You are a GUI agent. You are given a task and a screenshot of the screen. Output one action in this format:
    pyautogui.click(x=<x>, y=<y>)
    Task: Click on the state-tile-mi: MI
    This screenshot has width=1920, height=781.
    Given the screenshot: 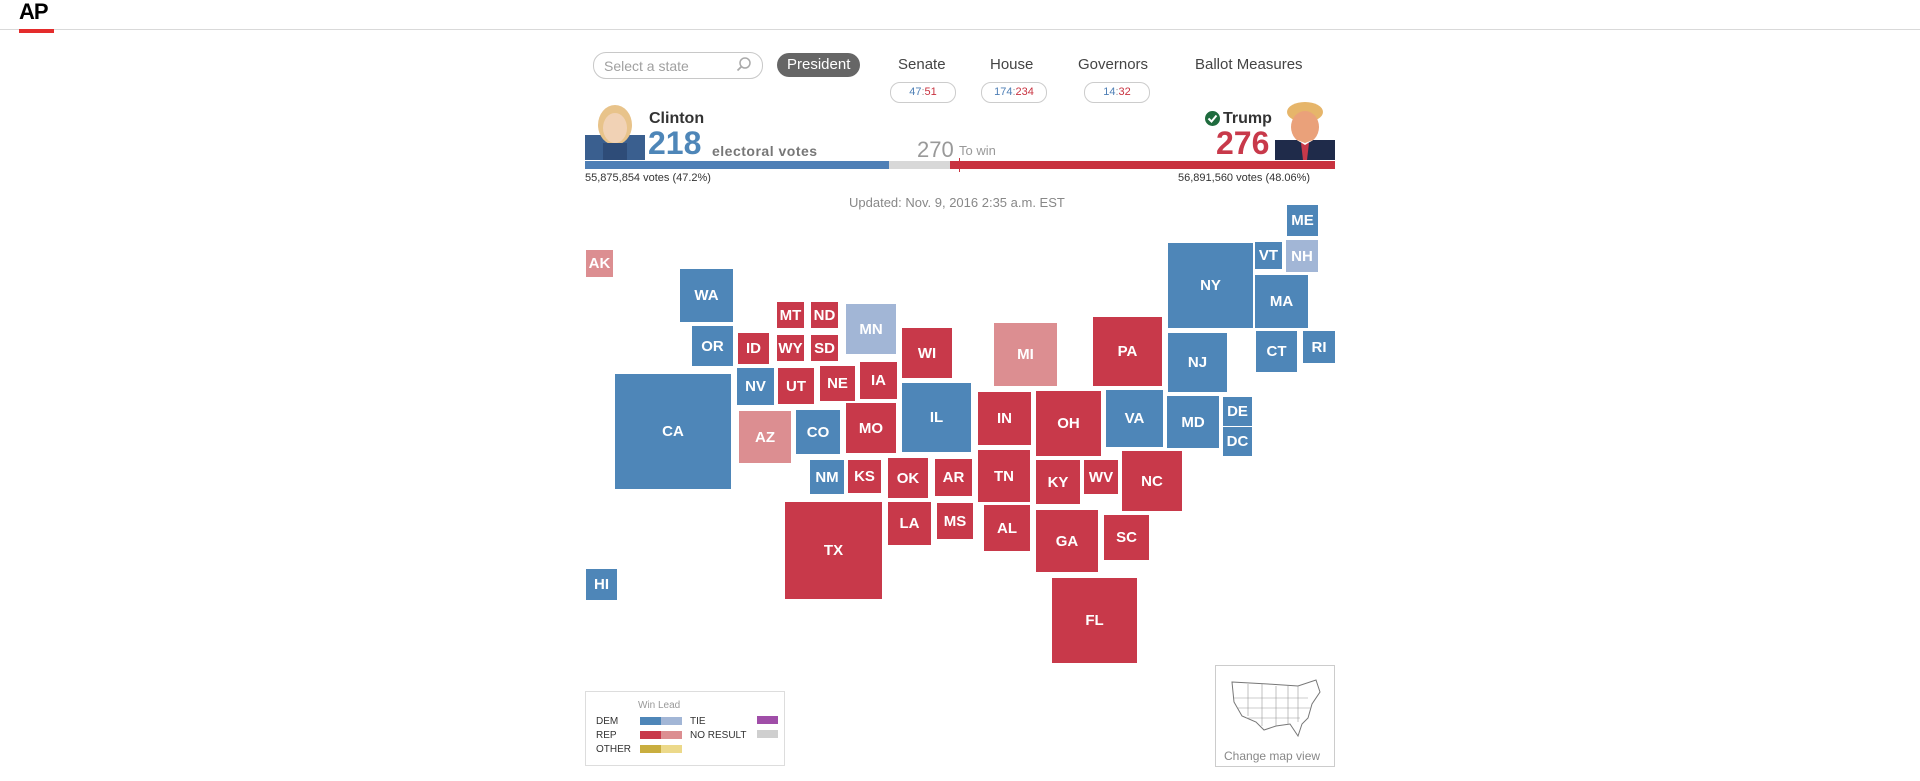 What is the action you would take?
    pyautogui.click(x=1025, y=354)
    